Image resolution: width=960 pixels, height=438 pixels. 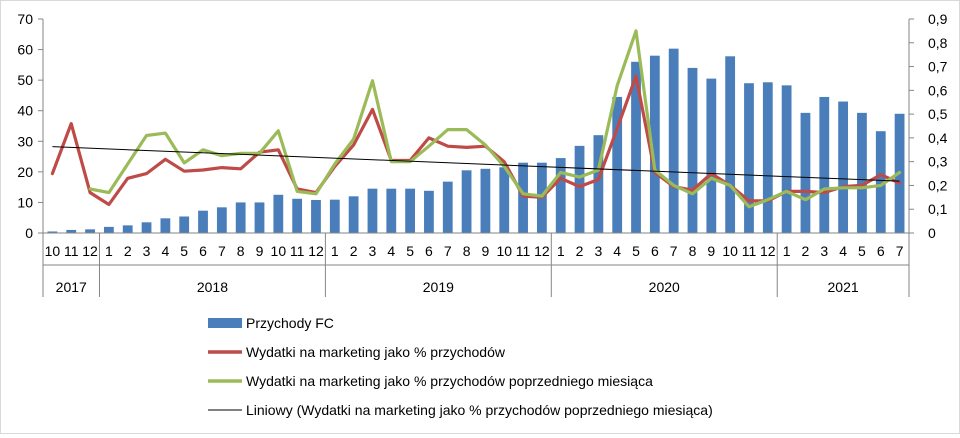 What do you see at coordinates (30, 126) in the screenshot?
I see `y-axis-ticks: 0 10 20 30 40 50 60 70` at bounding box center [30, 126].